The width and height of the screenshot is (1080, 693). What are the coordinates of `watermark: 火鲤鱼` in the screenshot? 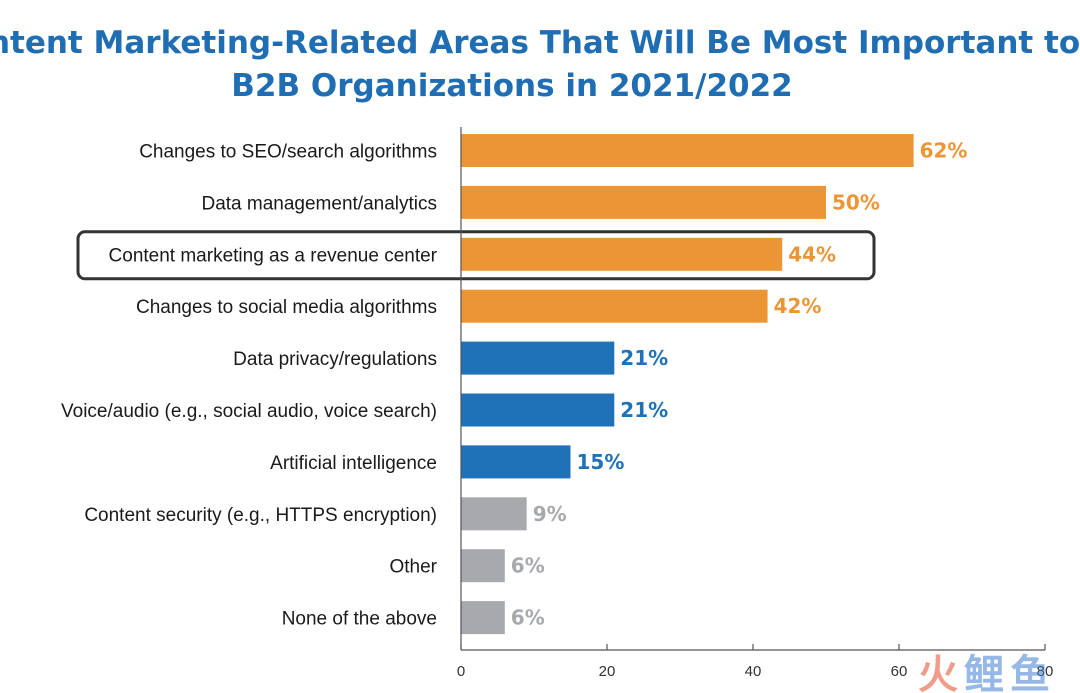 It's located at (984, 672).